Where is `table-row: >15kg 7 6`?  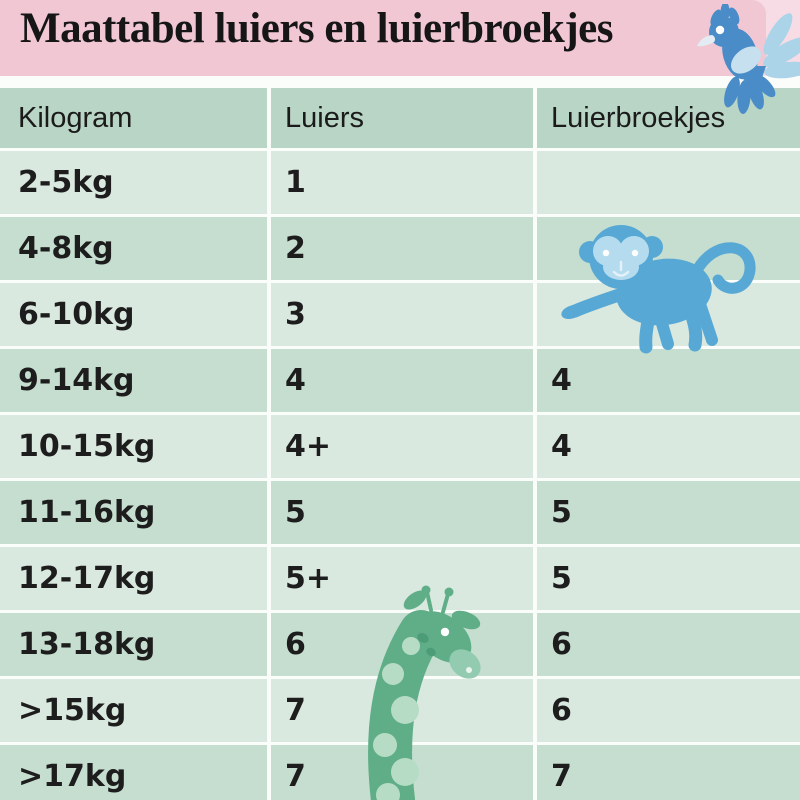 table-row: >15kg 7 6 is located at coordinates (400, 710).